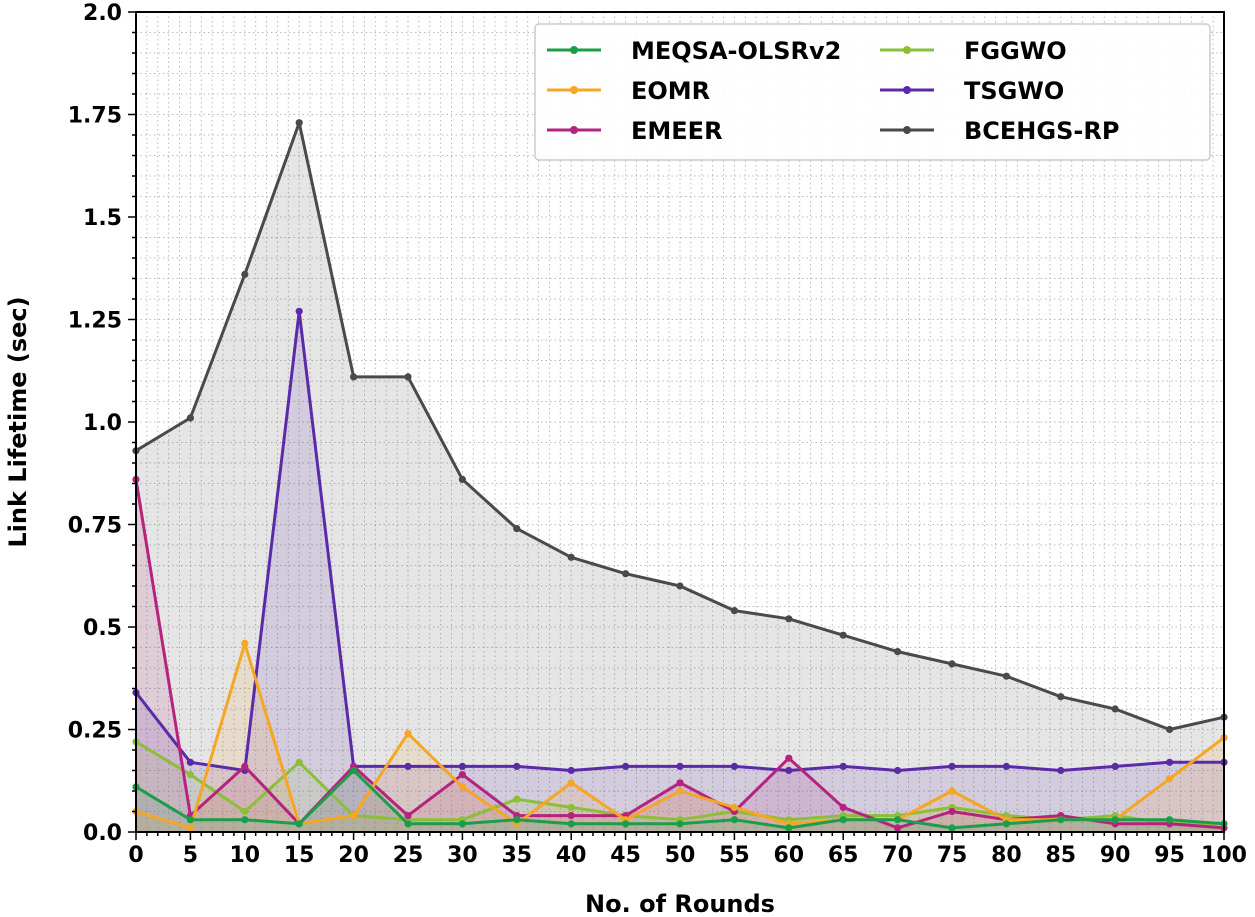  Describe the element at coordinates (635, 131) in the screenshot. I see `legend-item-emeer: EMEER` at that location.